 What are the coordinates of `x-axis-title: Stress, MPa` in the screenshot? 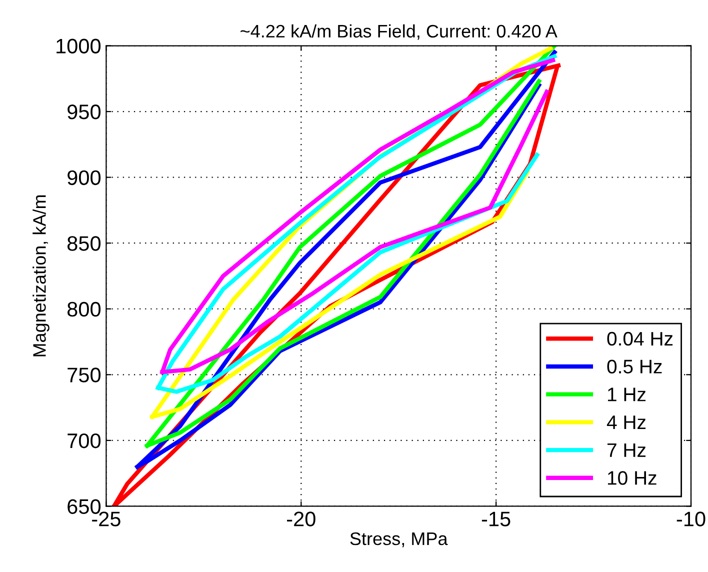 It's located at (399, 540).